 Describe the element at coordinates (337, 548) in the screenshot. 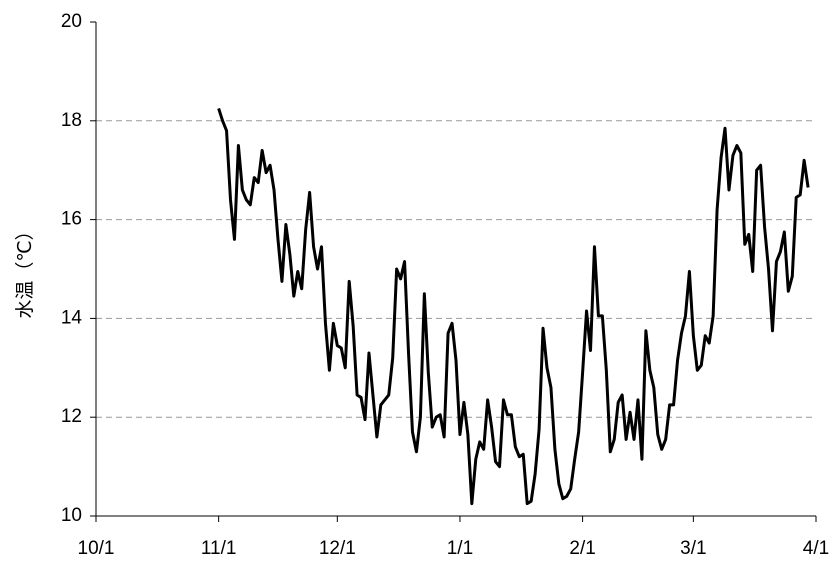

I see `x-tick-label: 12/1` at that location.